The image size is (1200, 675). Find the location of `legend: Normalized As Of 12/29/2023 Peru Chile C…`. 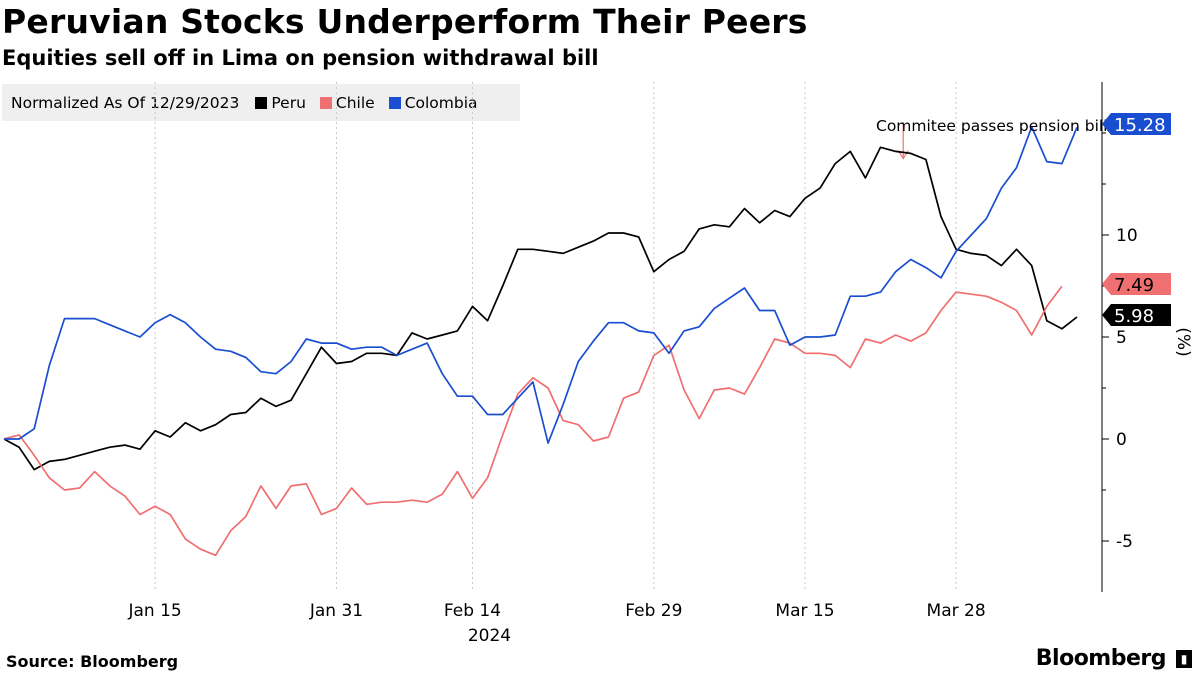

legend: Normalized As Of 12/29/2023 Peru Chile C… is located at coordinates (261, 102).